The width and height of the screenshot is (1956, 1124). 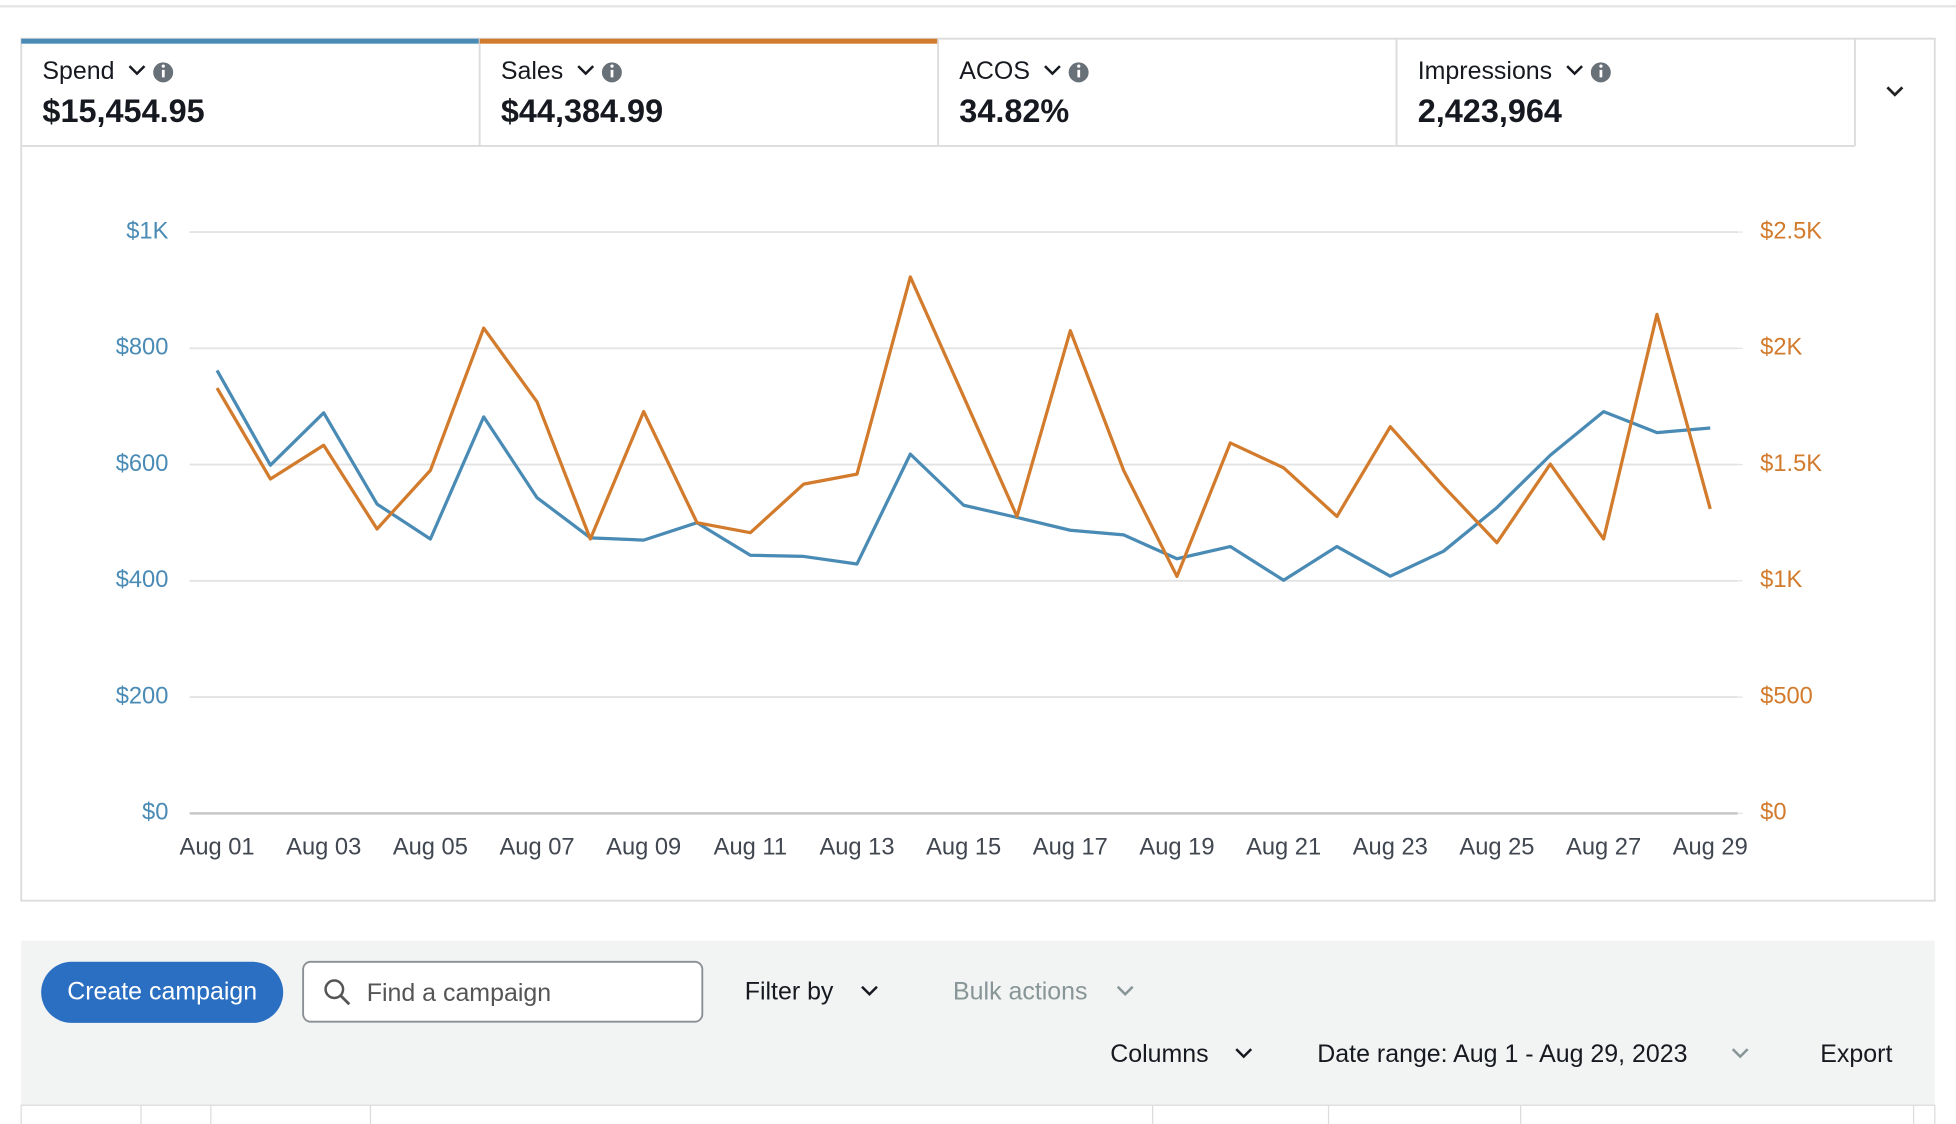 What do you see at coordinates (217, 848) in the screenshot?
I see `x-tick-label: Aug 01` at bounding box center [217, 848].